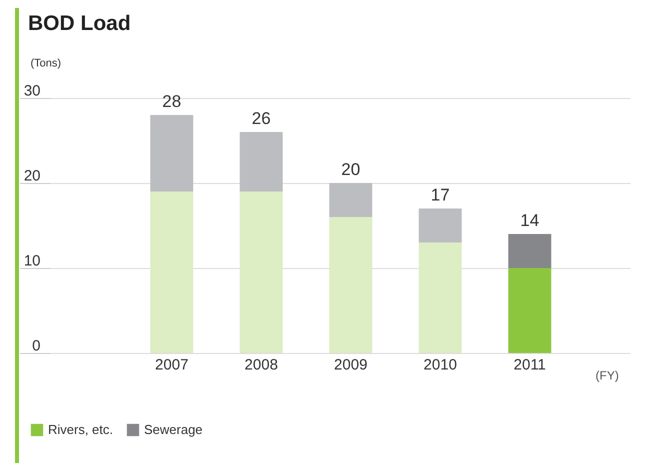 The image size is (653, 470). What do you see at coordinates (261, 365) in the screenshot?
I see `x-tick-label: 2008` at bounding box center [261, 365].